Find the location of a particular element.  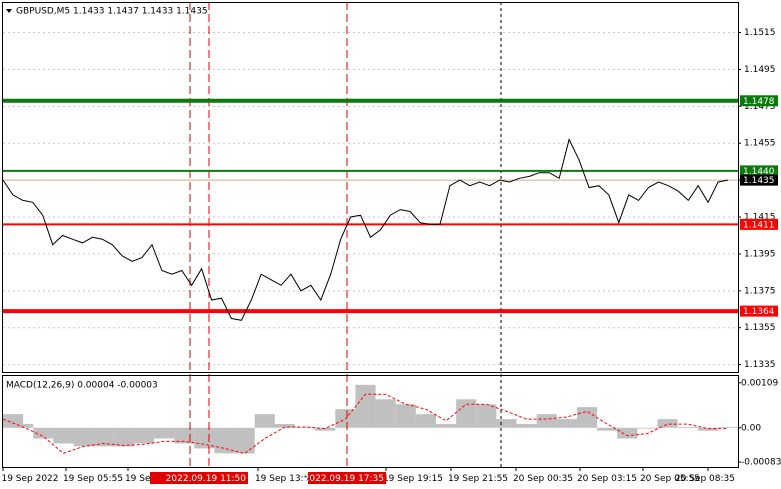

x-tick-label: 20 Sep 08:35 is located at coordinates (705, 479).